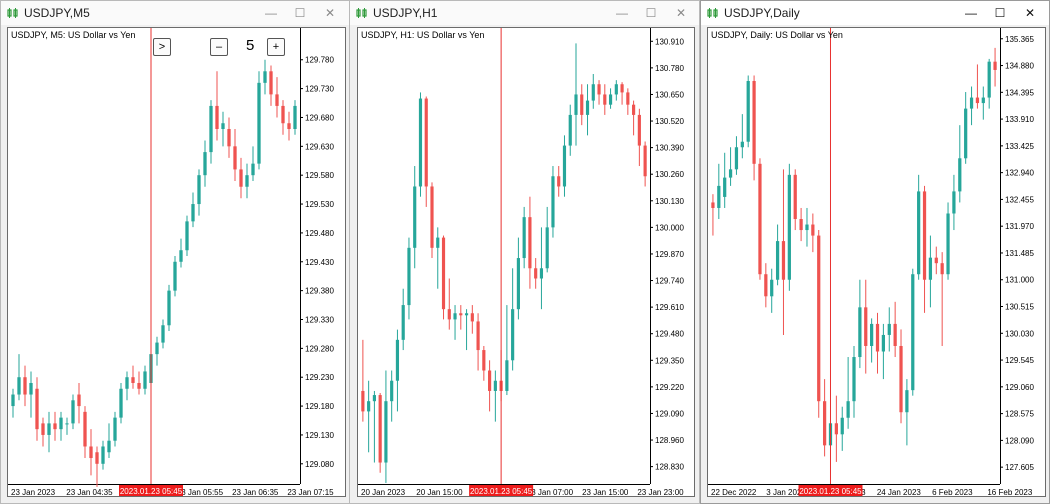  I want to click on window-title: USDJPY,M5, so click(57, 13).